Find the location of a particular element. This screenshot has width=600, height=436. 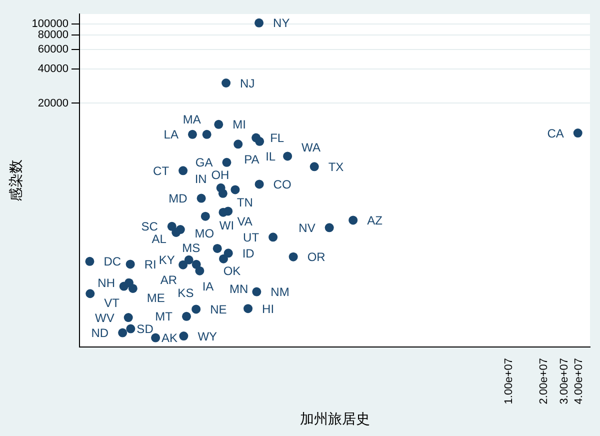

annotation: AK is located at coordinates (170, 338).